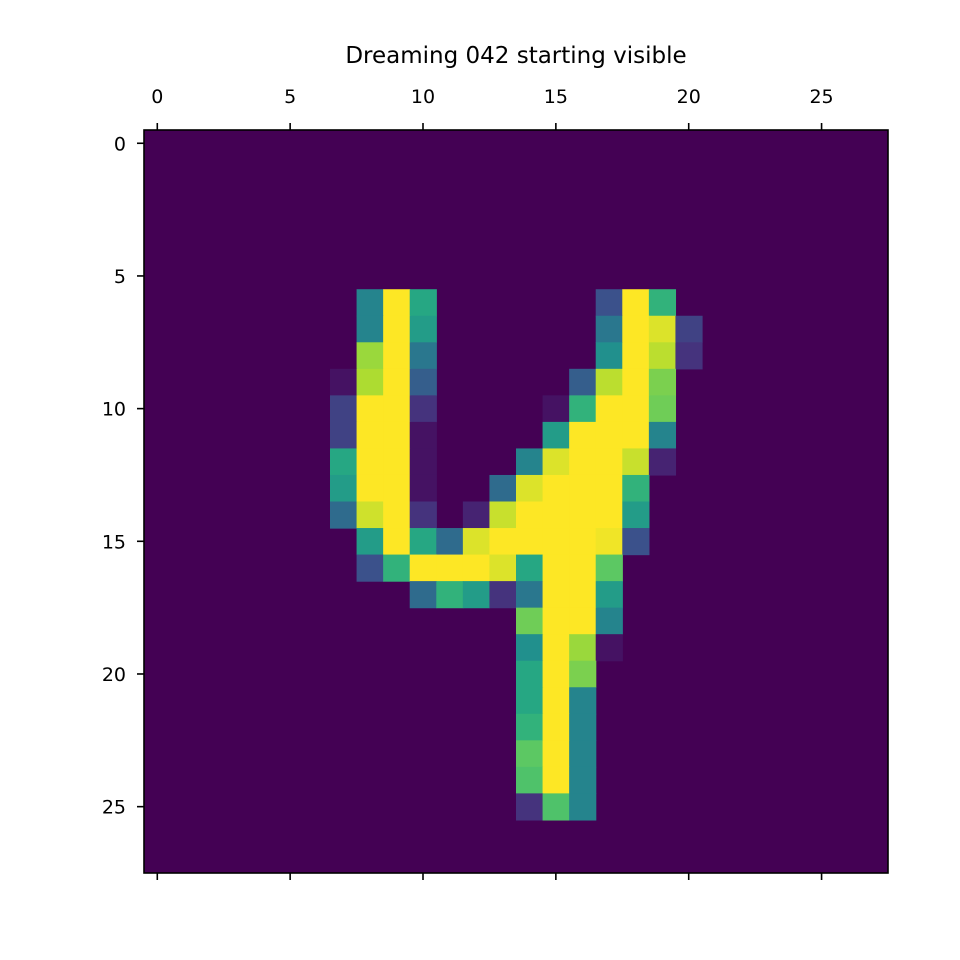 The width and height of the screenshot is (960, 960). What do you see at coordinates (114, 808) in the screenshot?
I see `y-tick-label: 25` at bounding box center [114, 808].